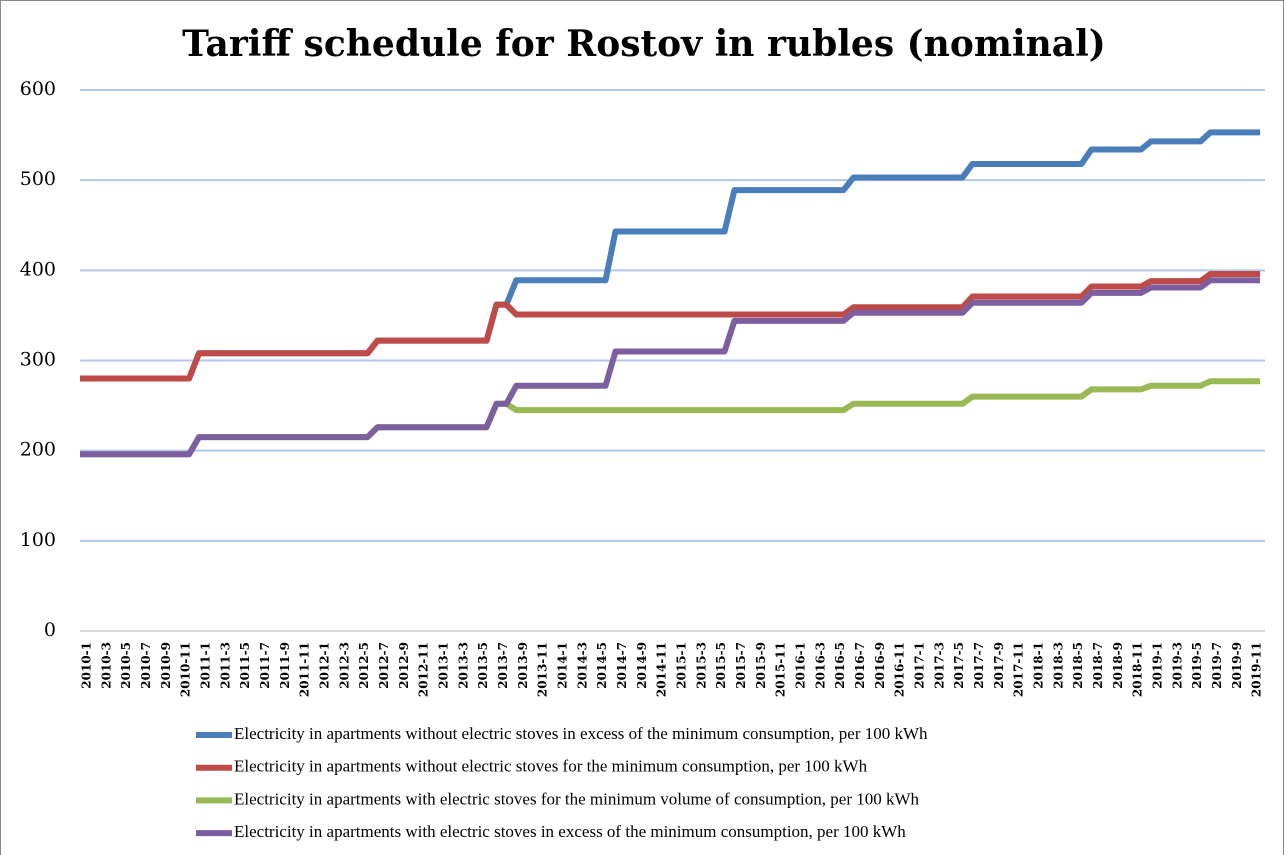 This screenshot has height=855, width=1284. I want to click on x-tick-label: 2011-1, so click(205, 665).